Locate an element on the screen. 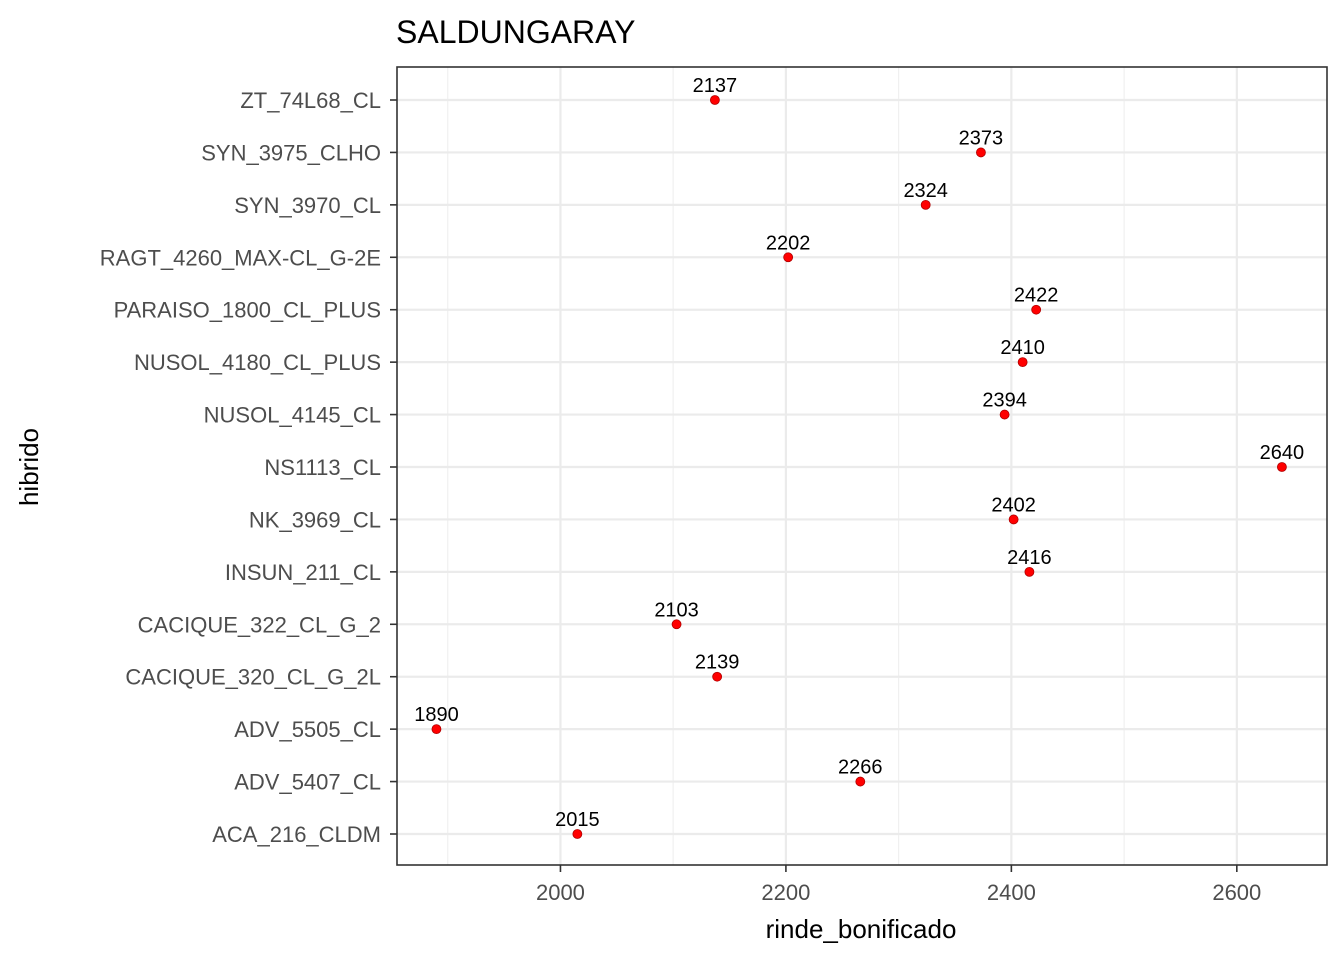 The width and height of the screenshot is (1344, 960). y-tick-label: NUSOL_4145_CL is located at coordinates (292, 415).